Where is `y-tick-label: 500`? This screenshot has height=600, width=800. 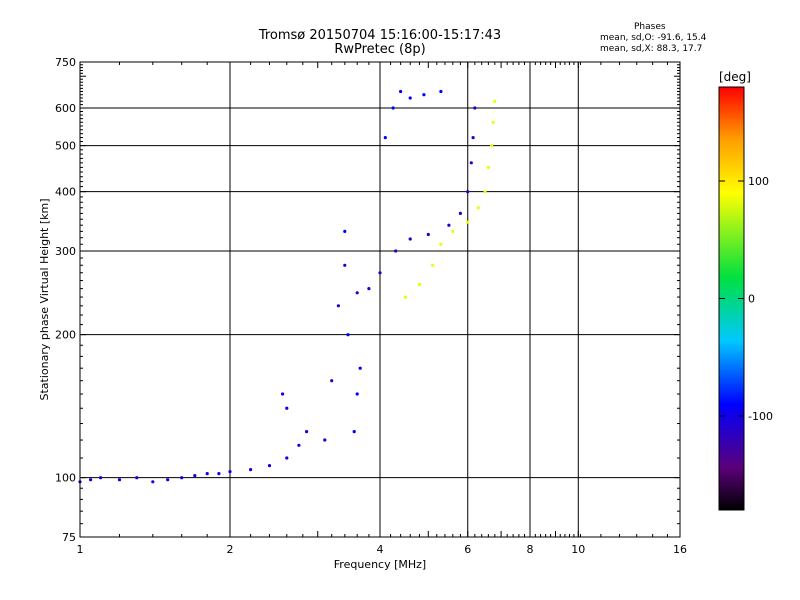 y-tick-label: 500 is located at coordinates (65, 146).